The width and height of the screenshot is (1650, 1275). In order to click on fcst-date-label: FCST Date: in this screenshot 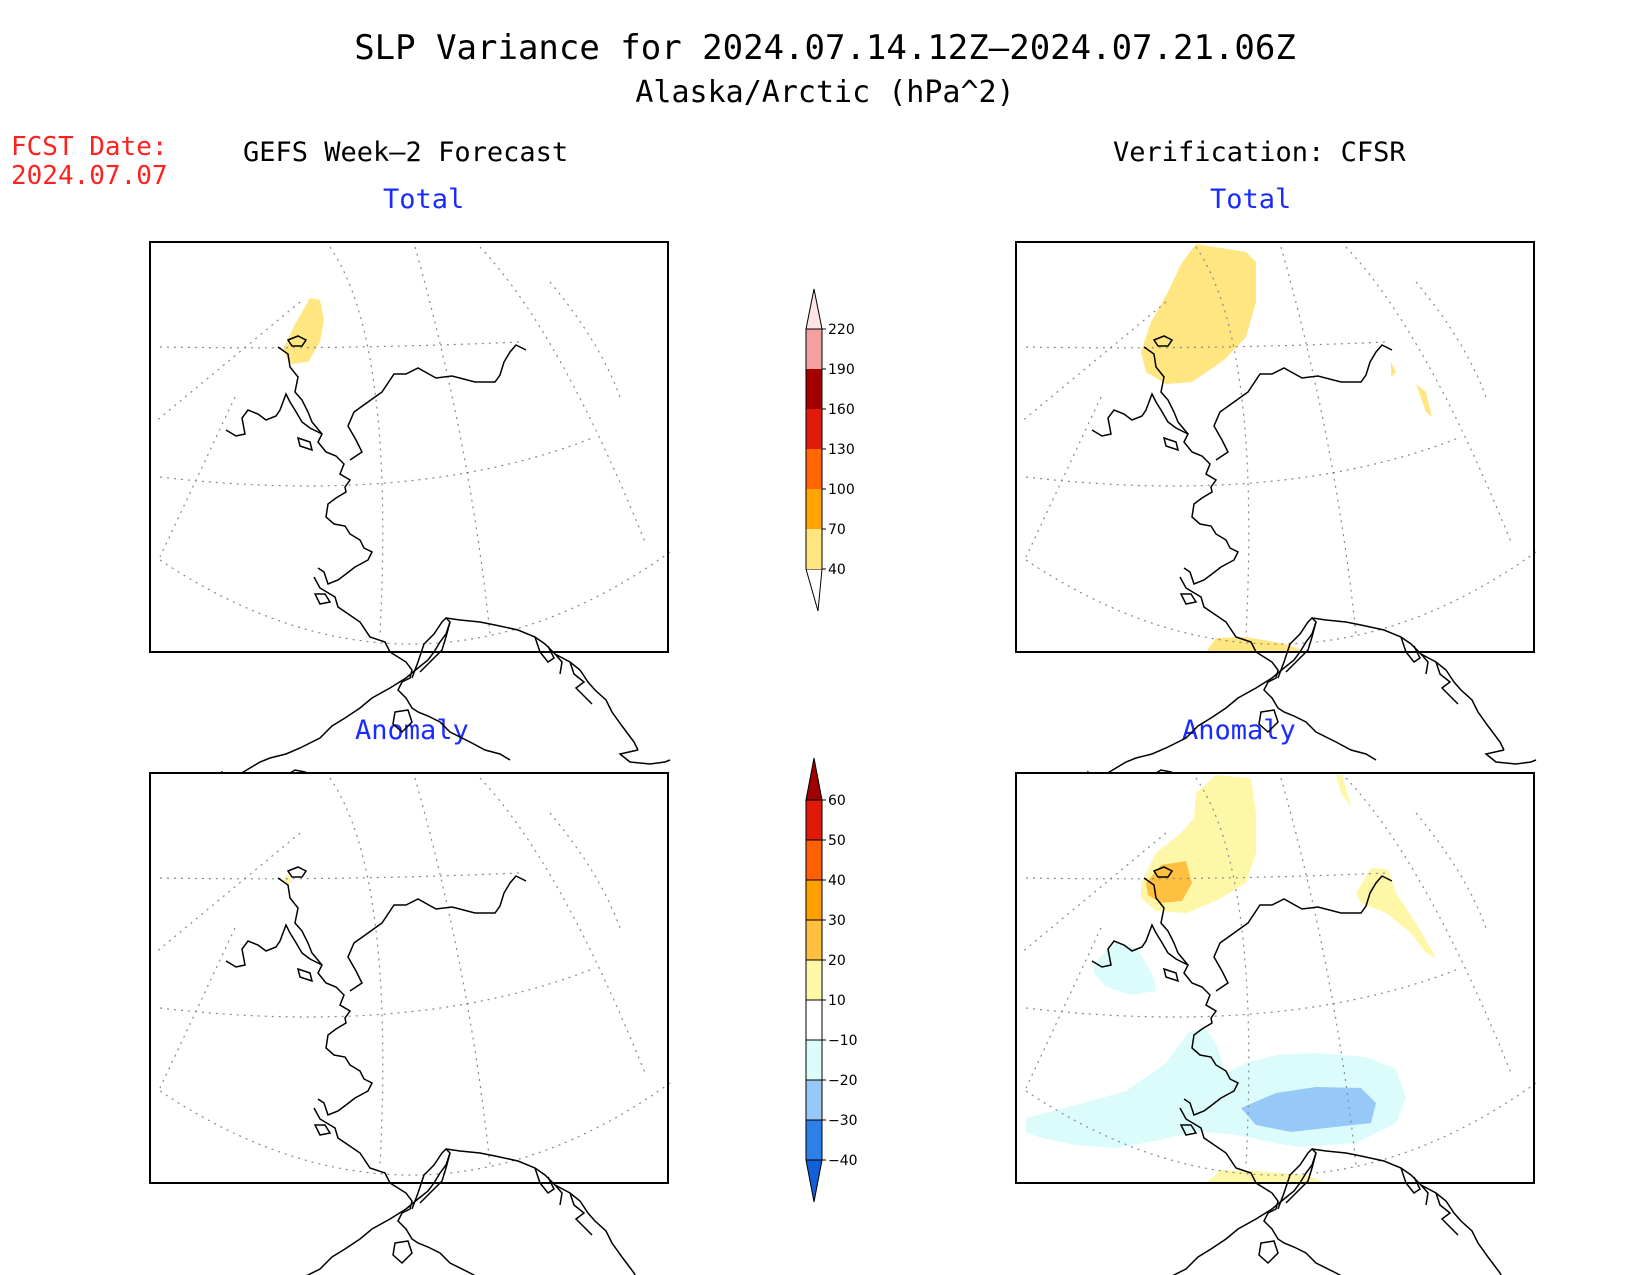, I will do `click(89, 147)`.